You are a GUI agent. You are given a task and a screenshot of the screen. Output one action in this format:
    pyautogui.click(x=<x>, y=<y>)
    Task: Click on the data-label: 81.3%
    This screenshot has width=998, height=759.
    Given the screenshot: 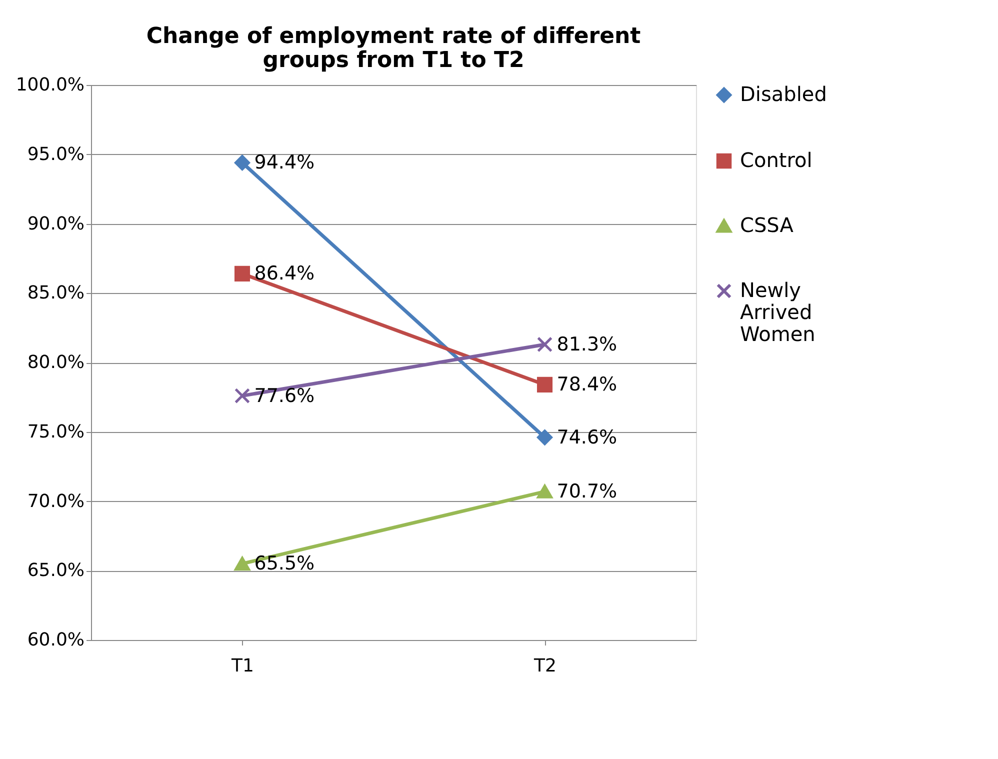 What is the action you would take?
    pyautogui.click(x=587, y=344)
    